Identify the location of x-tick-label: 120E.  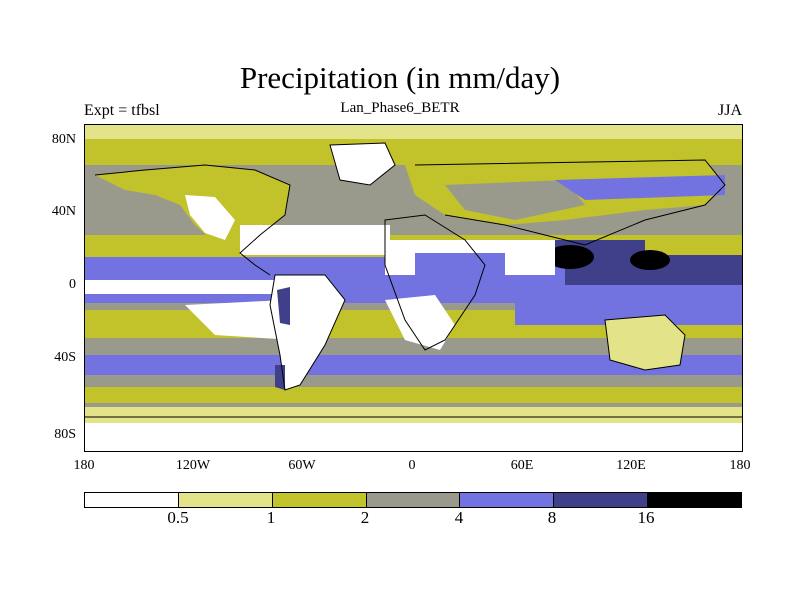
(631, 465).